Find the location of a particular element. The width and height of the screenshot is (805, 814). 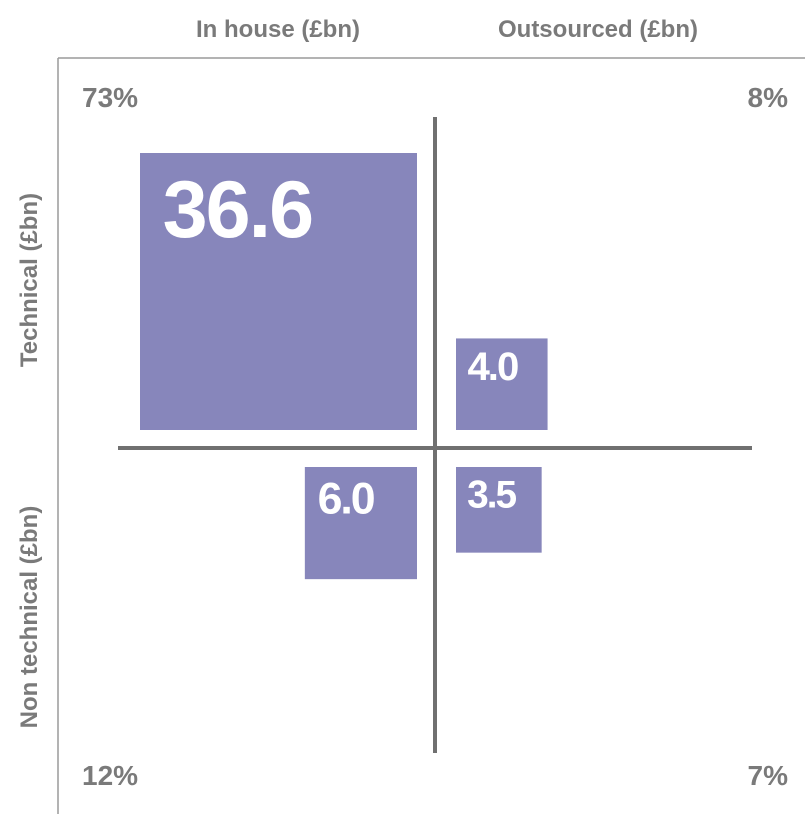

value-label: 6.0 is located at coordinates (346, 498).